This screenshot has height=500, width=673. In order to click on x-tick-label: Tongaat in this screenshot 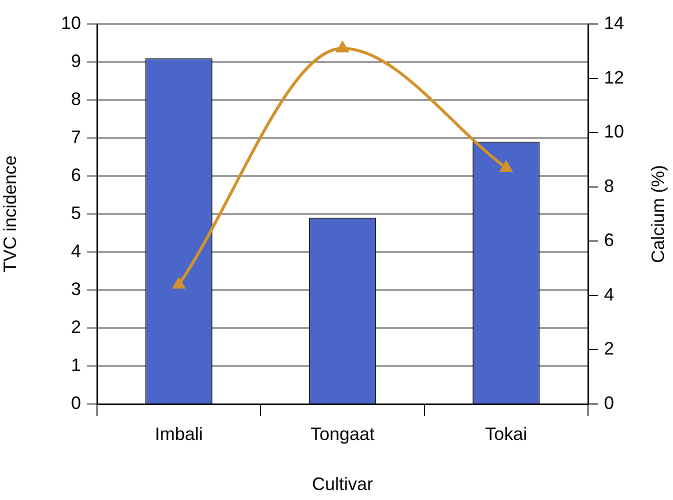, I will do `click(342, 434)`.